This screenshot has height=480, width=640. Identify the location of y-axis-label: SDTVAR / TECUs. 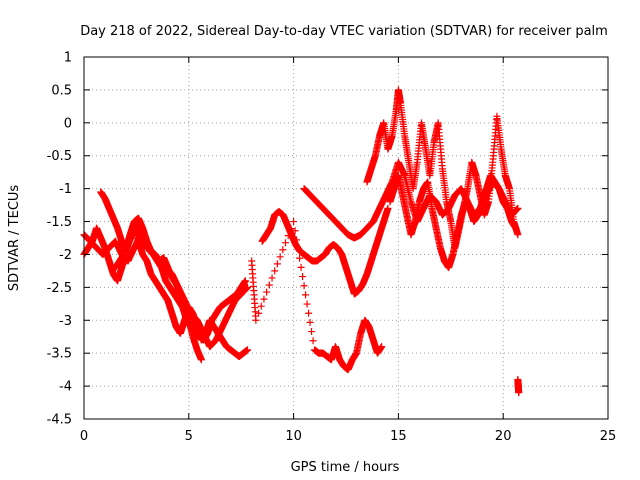
(14, 238).